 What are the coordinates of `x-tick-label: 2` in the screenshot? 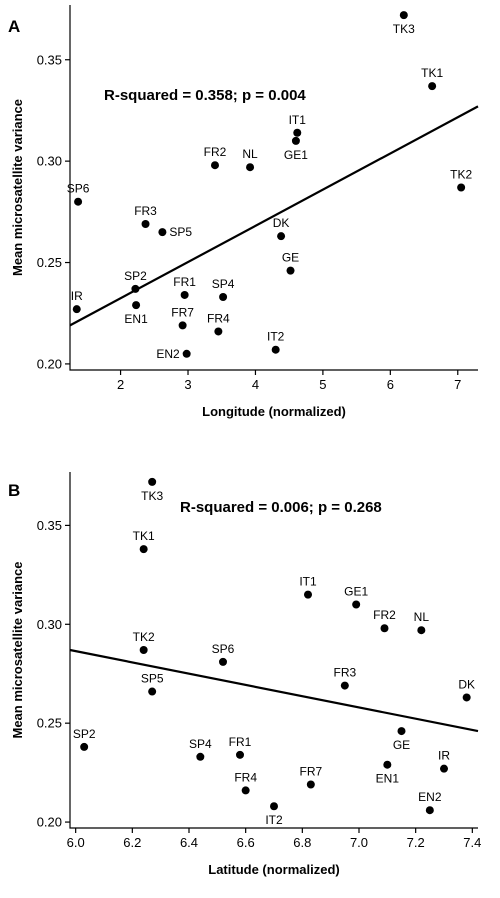 It's located at (120, 384).